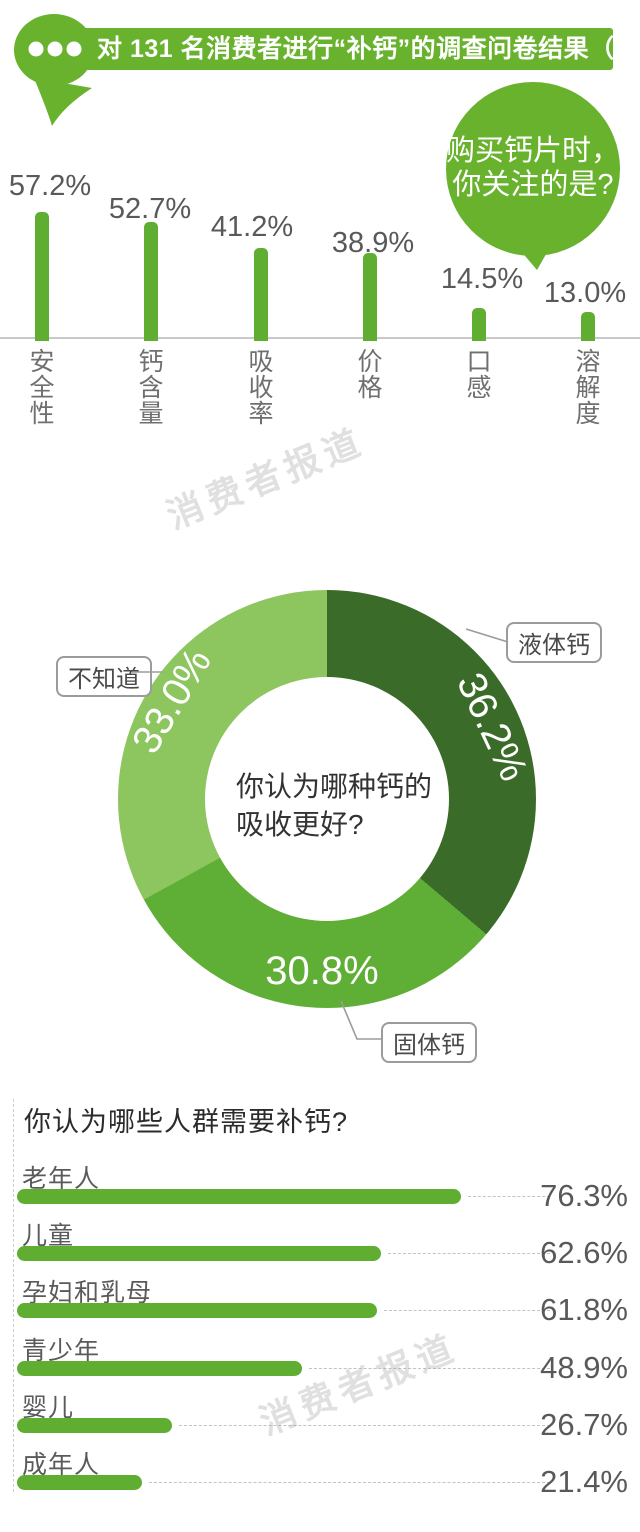 The image size is (640, 1532). I want to click on y-axis-dashed-line, so click(13, 1295).